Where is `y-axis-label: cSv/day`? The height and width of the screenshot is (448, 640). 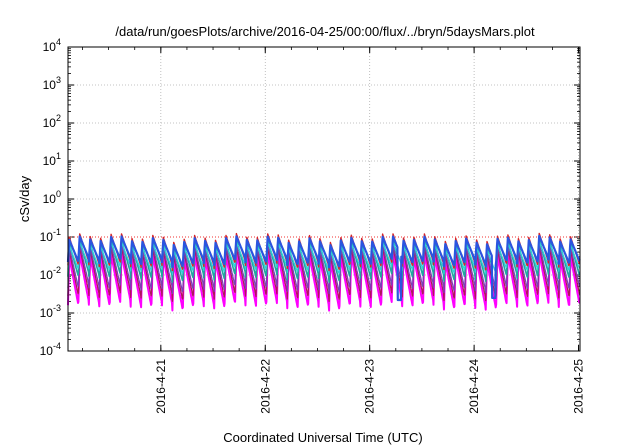
y-axis-label: cSv/day is located at coordinates (24, 198).